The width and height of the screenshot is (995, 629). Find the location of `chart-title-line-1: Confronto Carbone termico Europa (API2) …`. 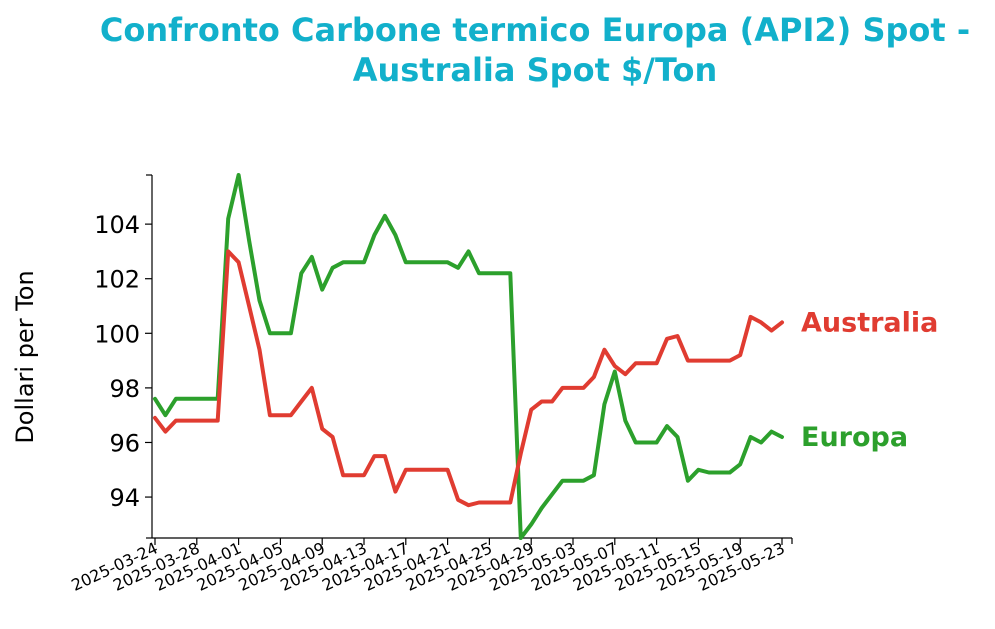

chart-title-line-1: Confronto Carbone termico Europa (API2) … is located at coordinates (535, 30).